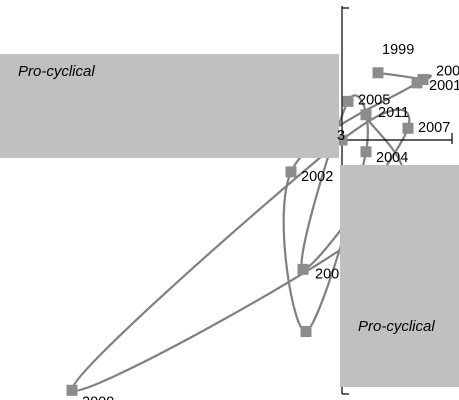  I want to click on point-2002, so click(291, 172).